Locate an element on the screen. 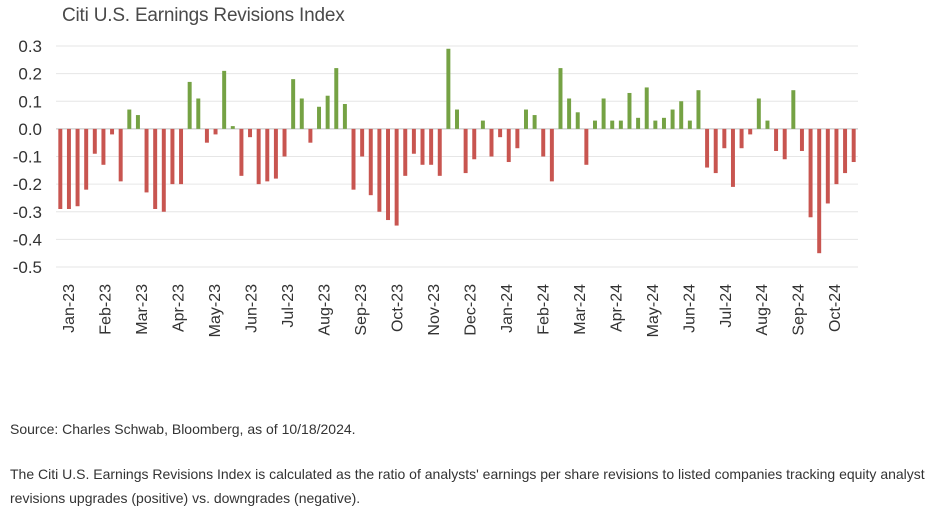 This screenshot has height=526, width=947. y-tick-label: -0.3 is located at coordinates (27, 212).